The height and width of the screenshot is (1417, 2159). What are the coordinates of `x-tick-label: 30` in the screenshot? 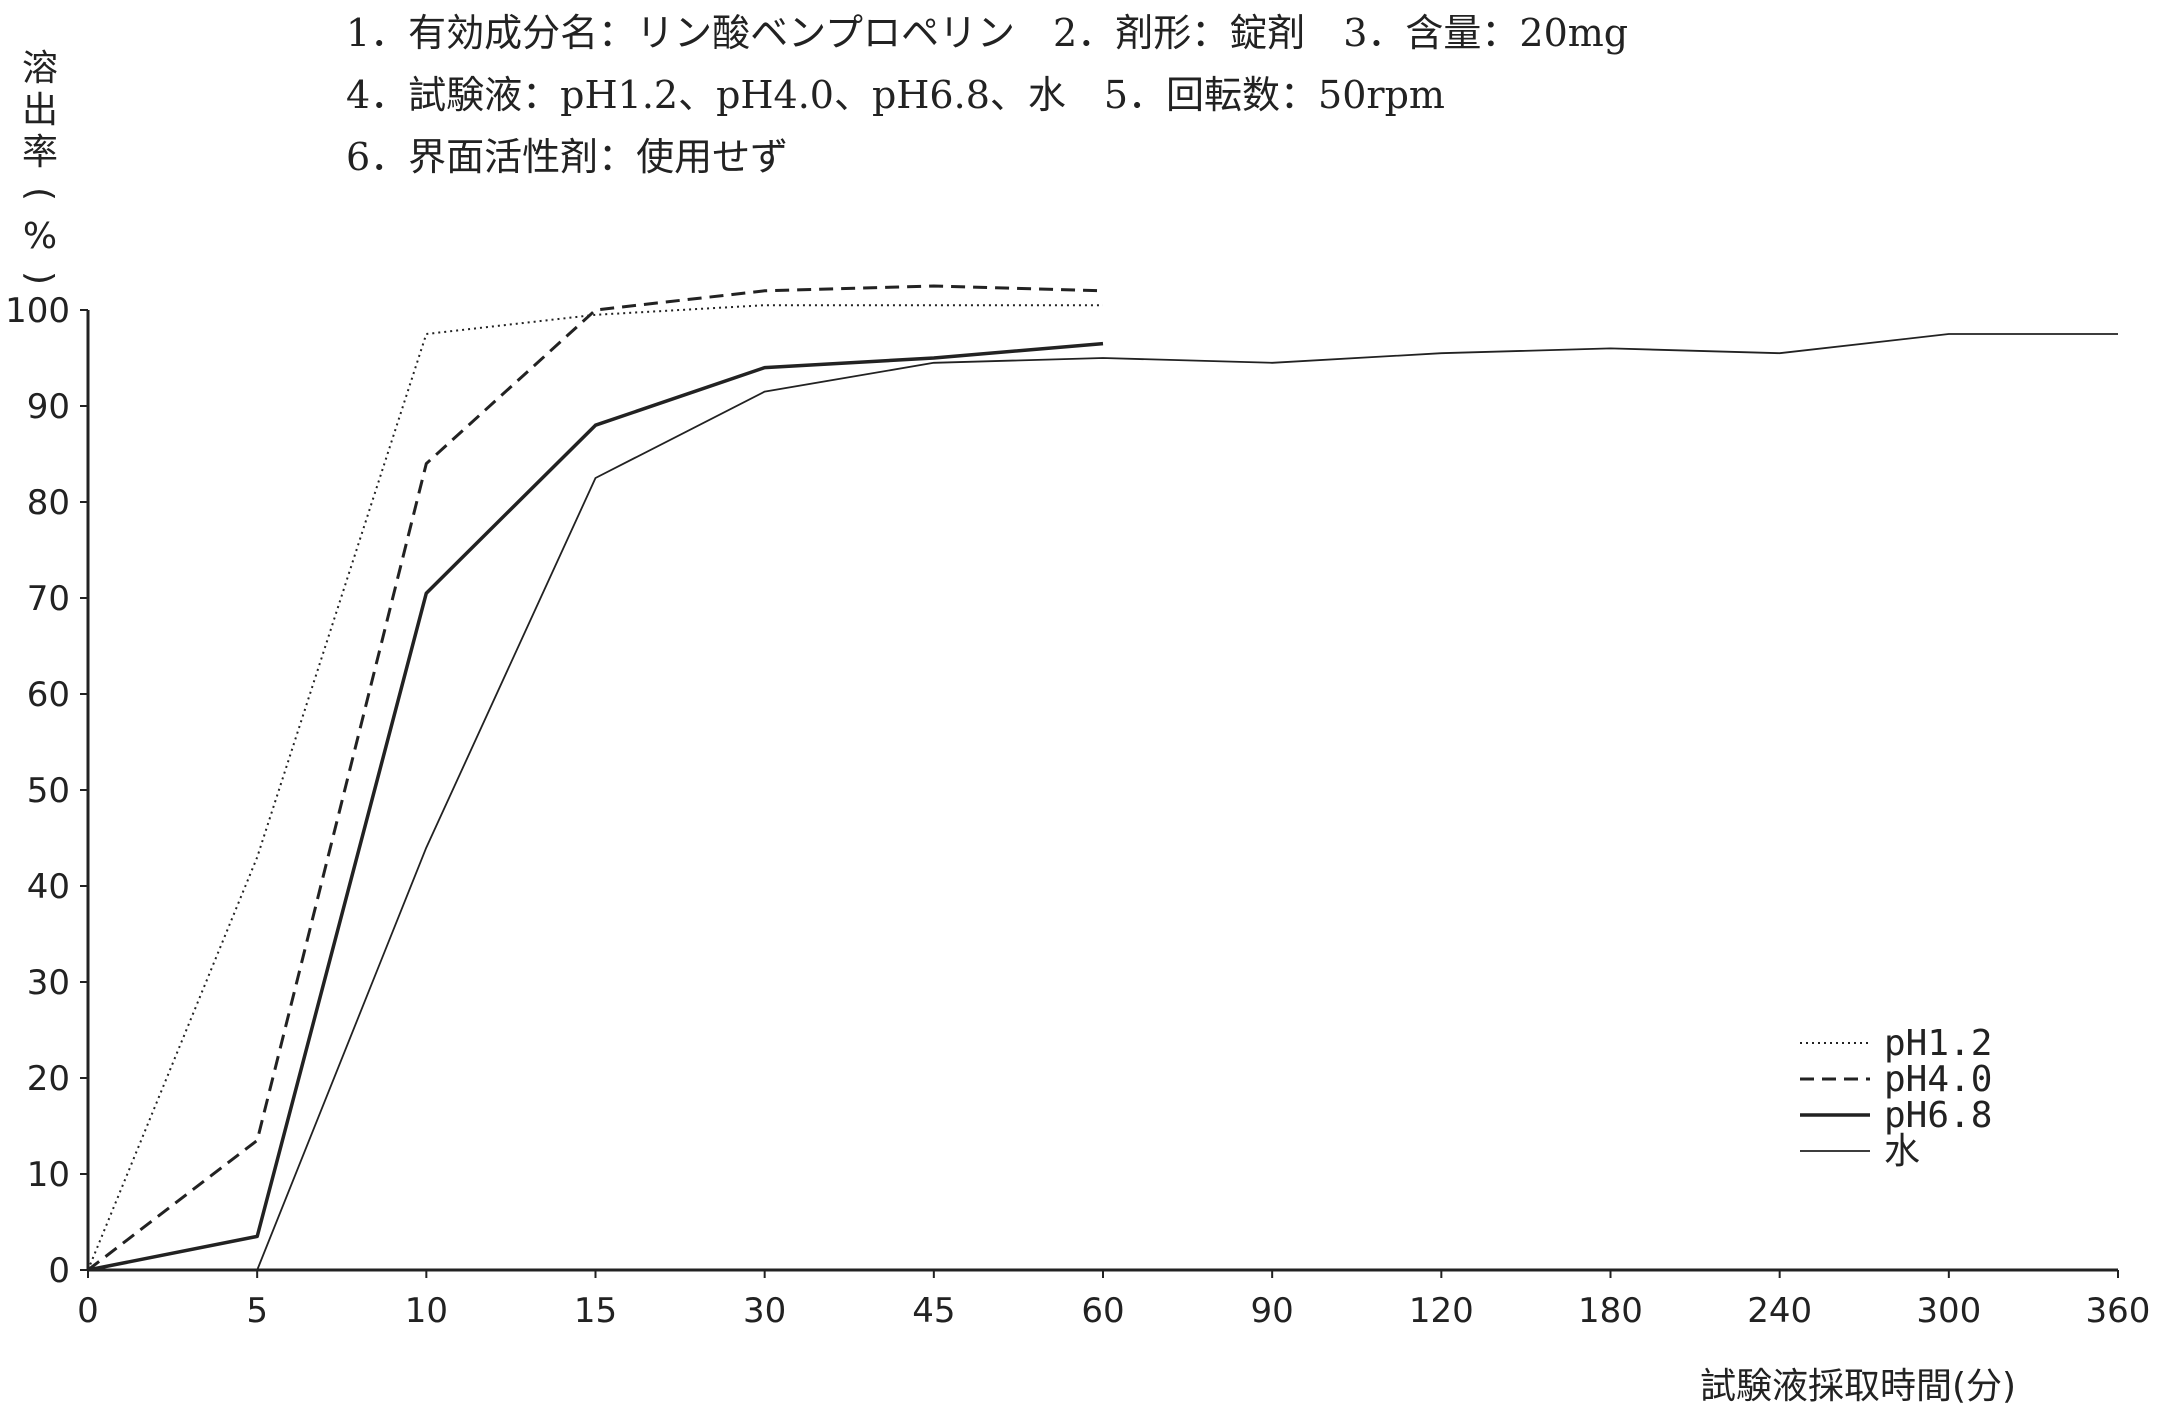 It's located at (764, 1311).